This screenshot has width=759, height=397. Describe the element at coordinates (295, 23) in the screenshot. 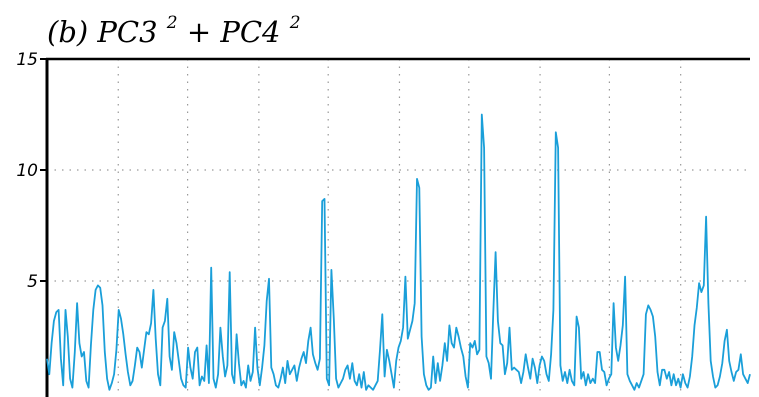

I see `chart-title-superscript-2: 2` at that location.